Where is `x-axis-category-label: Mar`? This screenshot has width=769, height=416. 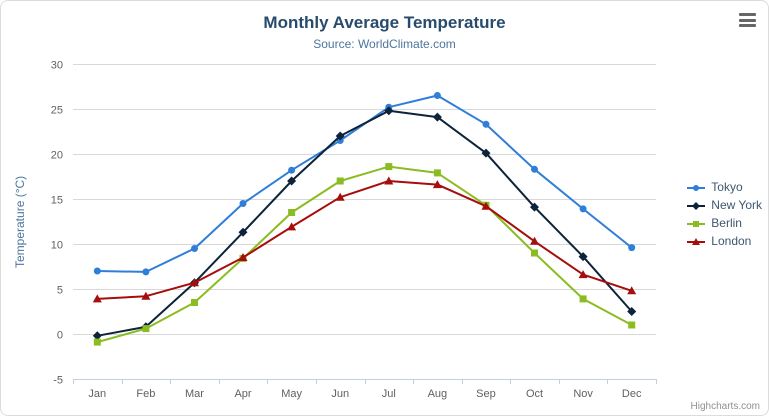 x-axis-category-label: Mar is located at coordinates (194, 394).